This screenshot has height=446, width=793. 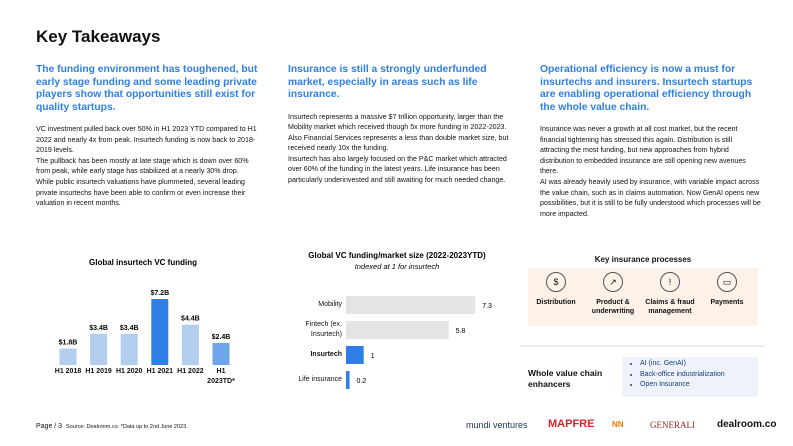 I want to click on x-tick-label: H1 2021, so click(x=160, y=371).